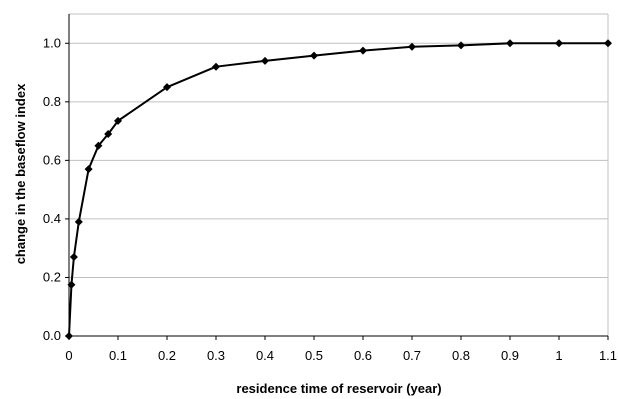  Describe the element at coordinates (338, 388) in the screenshot. I see `x-axis-title: residence time of reservoir (year)` at that location.